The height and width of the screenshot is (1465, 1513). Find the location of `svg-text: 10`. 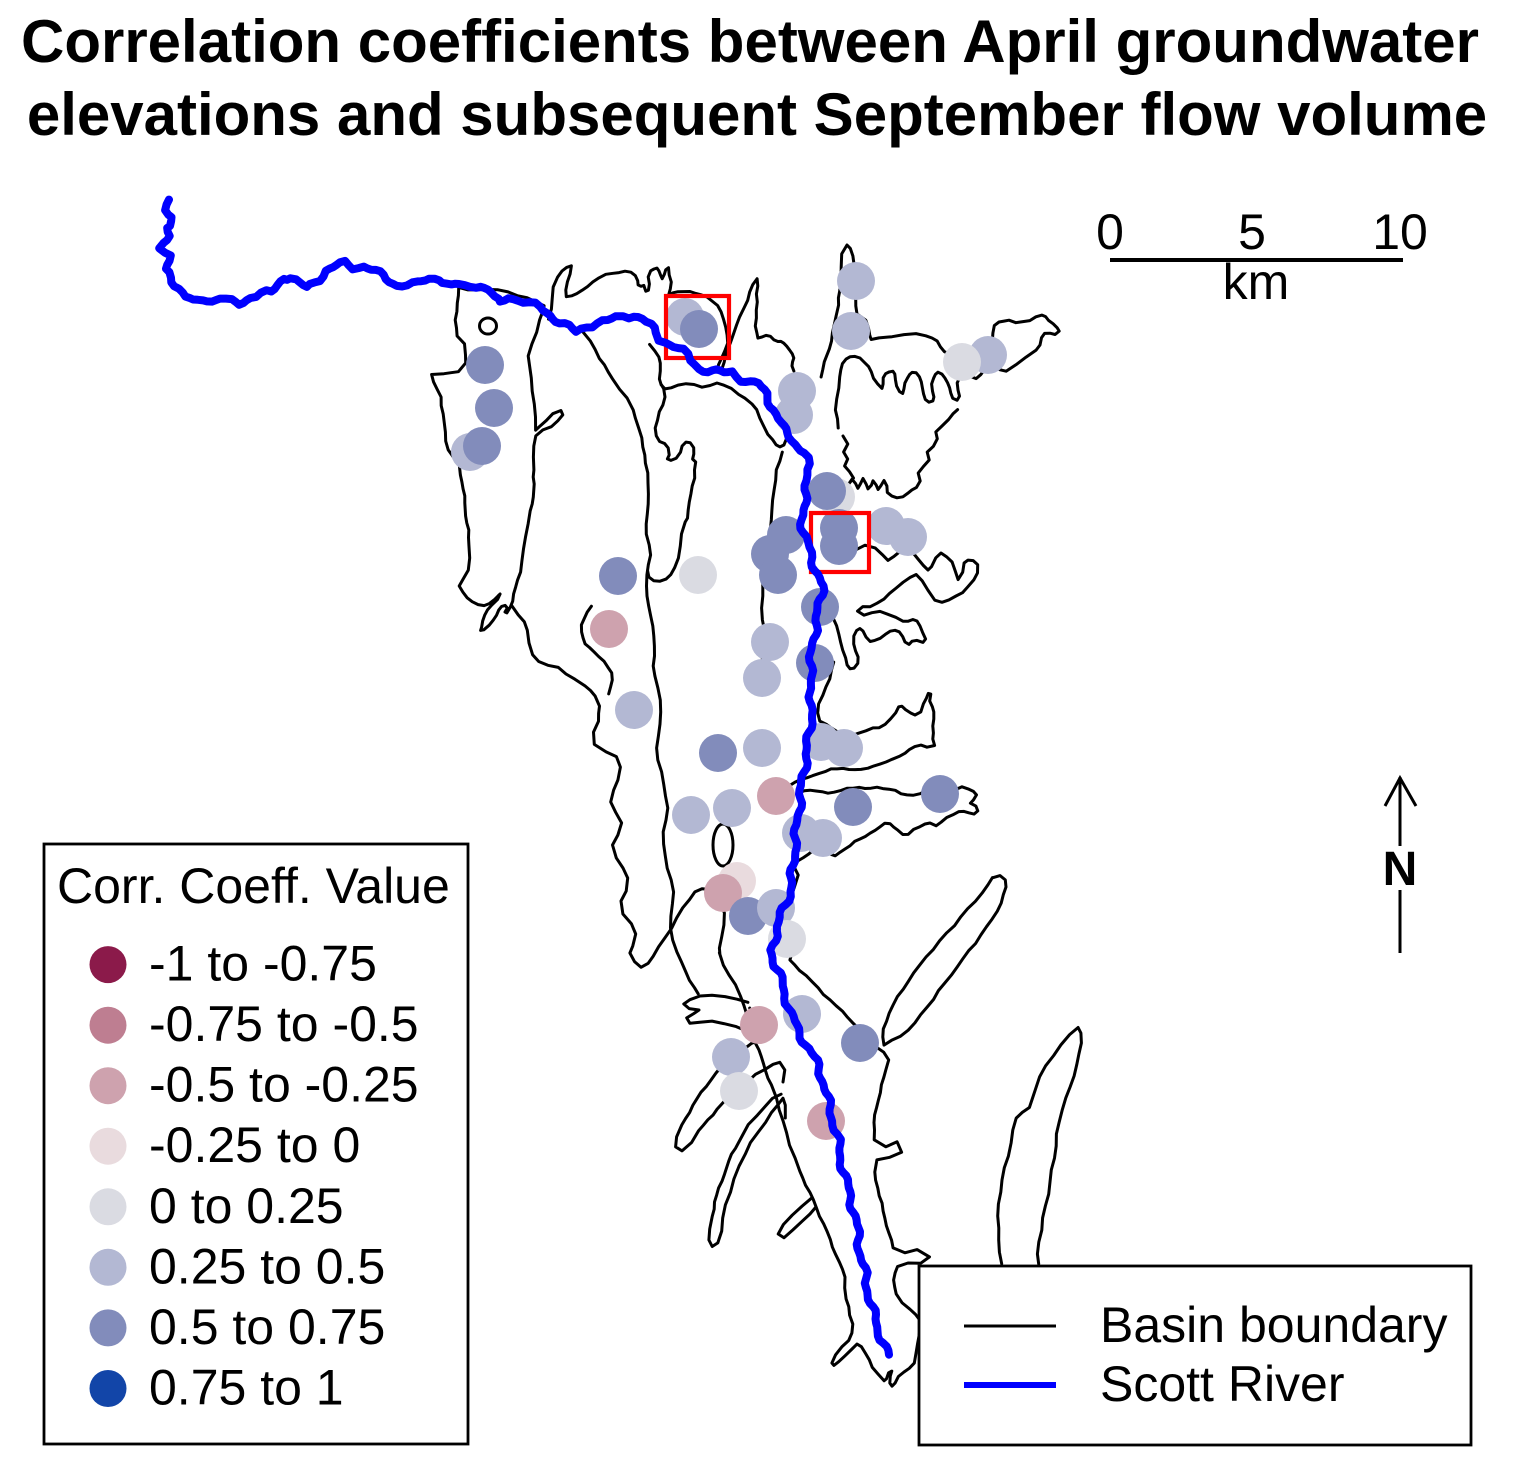

svg-text: 10 is located at coordinates (1400, 232).